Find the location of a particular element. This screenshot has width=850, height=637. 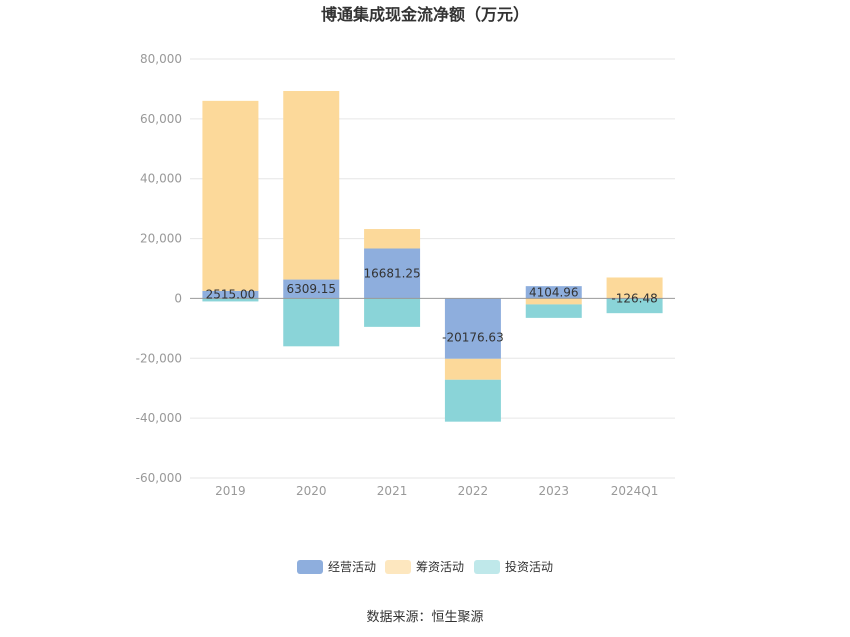

x-tick-label: 2019 is located at coordinates (230, 491).